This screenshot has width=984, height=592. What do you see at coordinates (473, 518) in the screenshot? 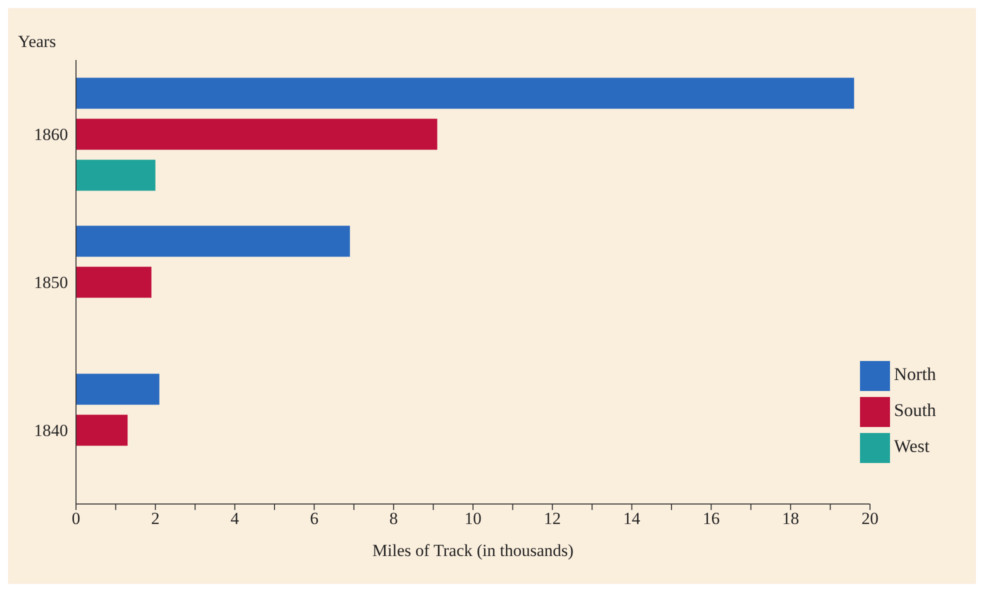
I see `x-tick-label: 10` at bounding box center [473, 518].